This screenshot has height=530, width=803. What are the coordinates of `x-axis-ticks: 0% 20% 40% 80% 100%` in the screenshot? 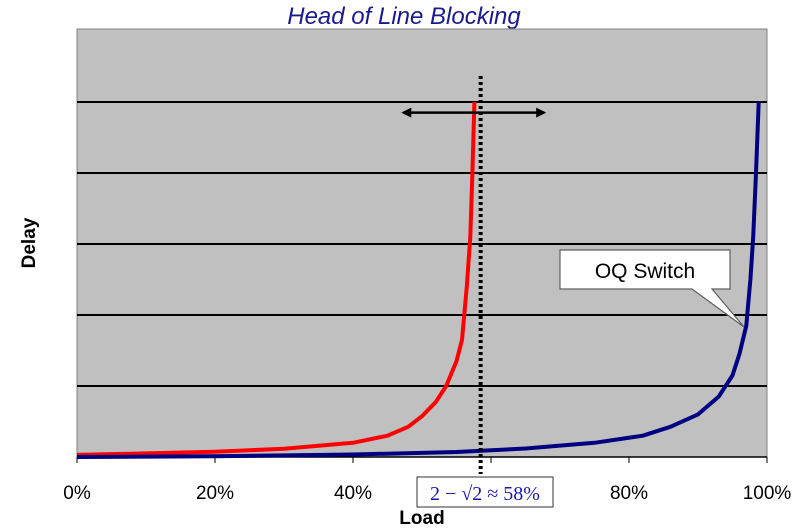 It's located at (427, 480).